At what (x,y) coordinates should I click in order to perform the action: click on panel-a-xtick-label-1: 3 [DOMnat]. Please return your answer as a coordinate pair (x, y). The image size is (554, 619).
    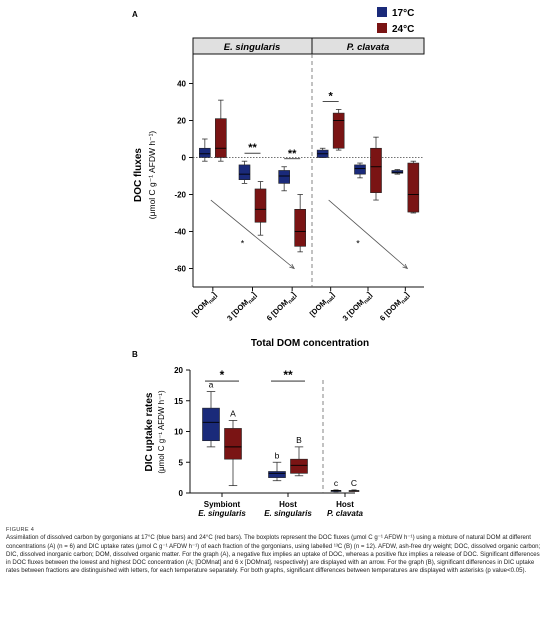
    Looking at the image, I should click on (242, 307).